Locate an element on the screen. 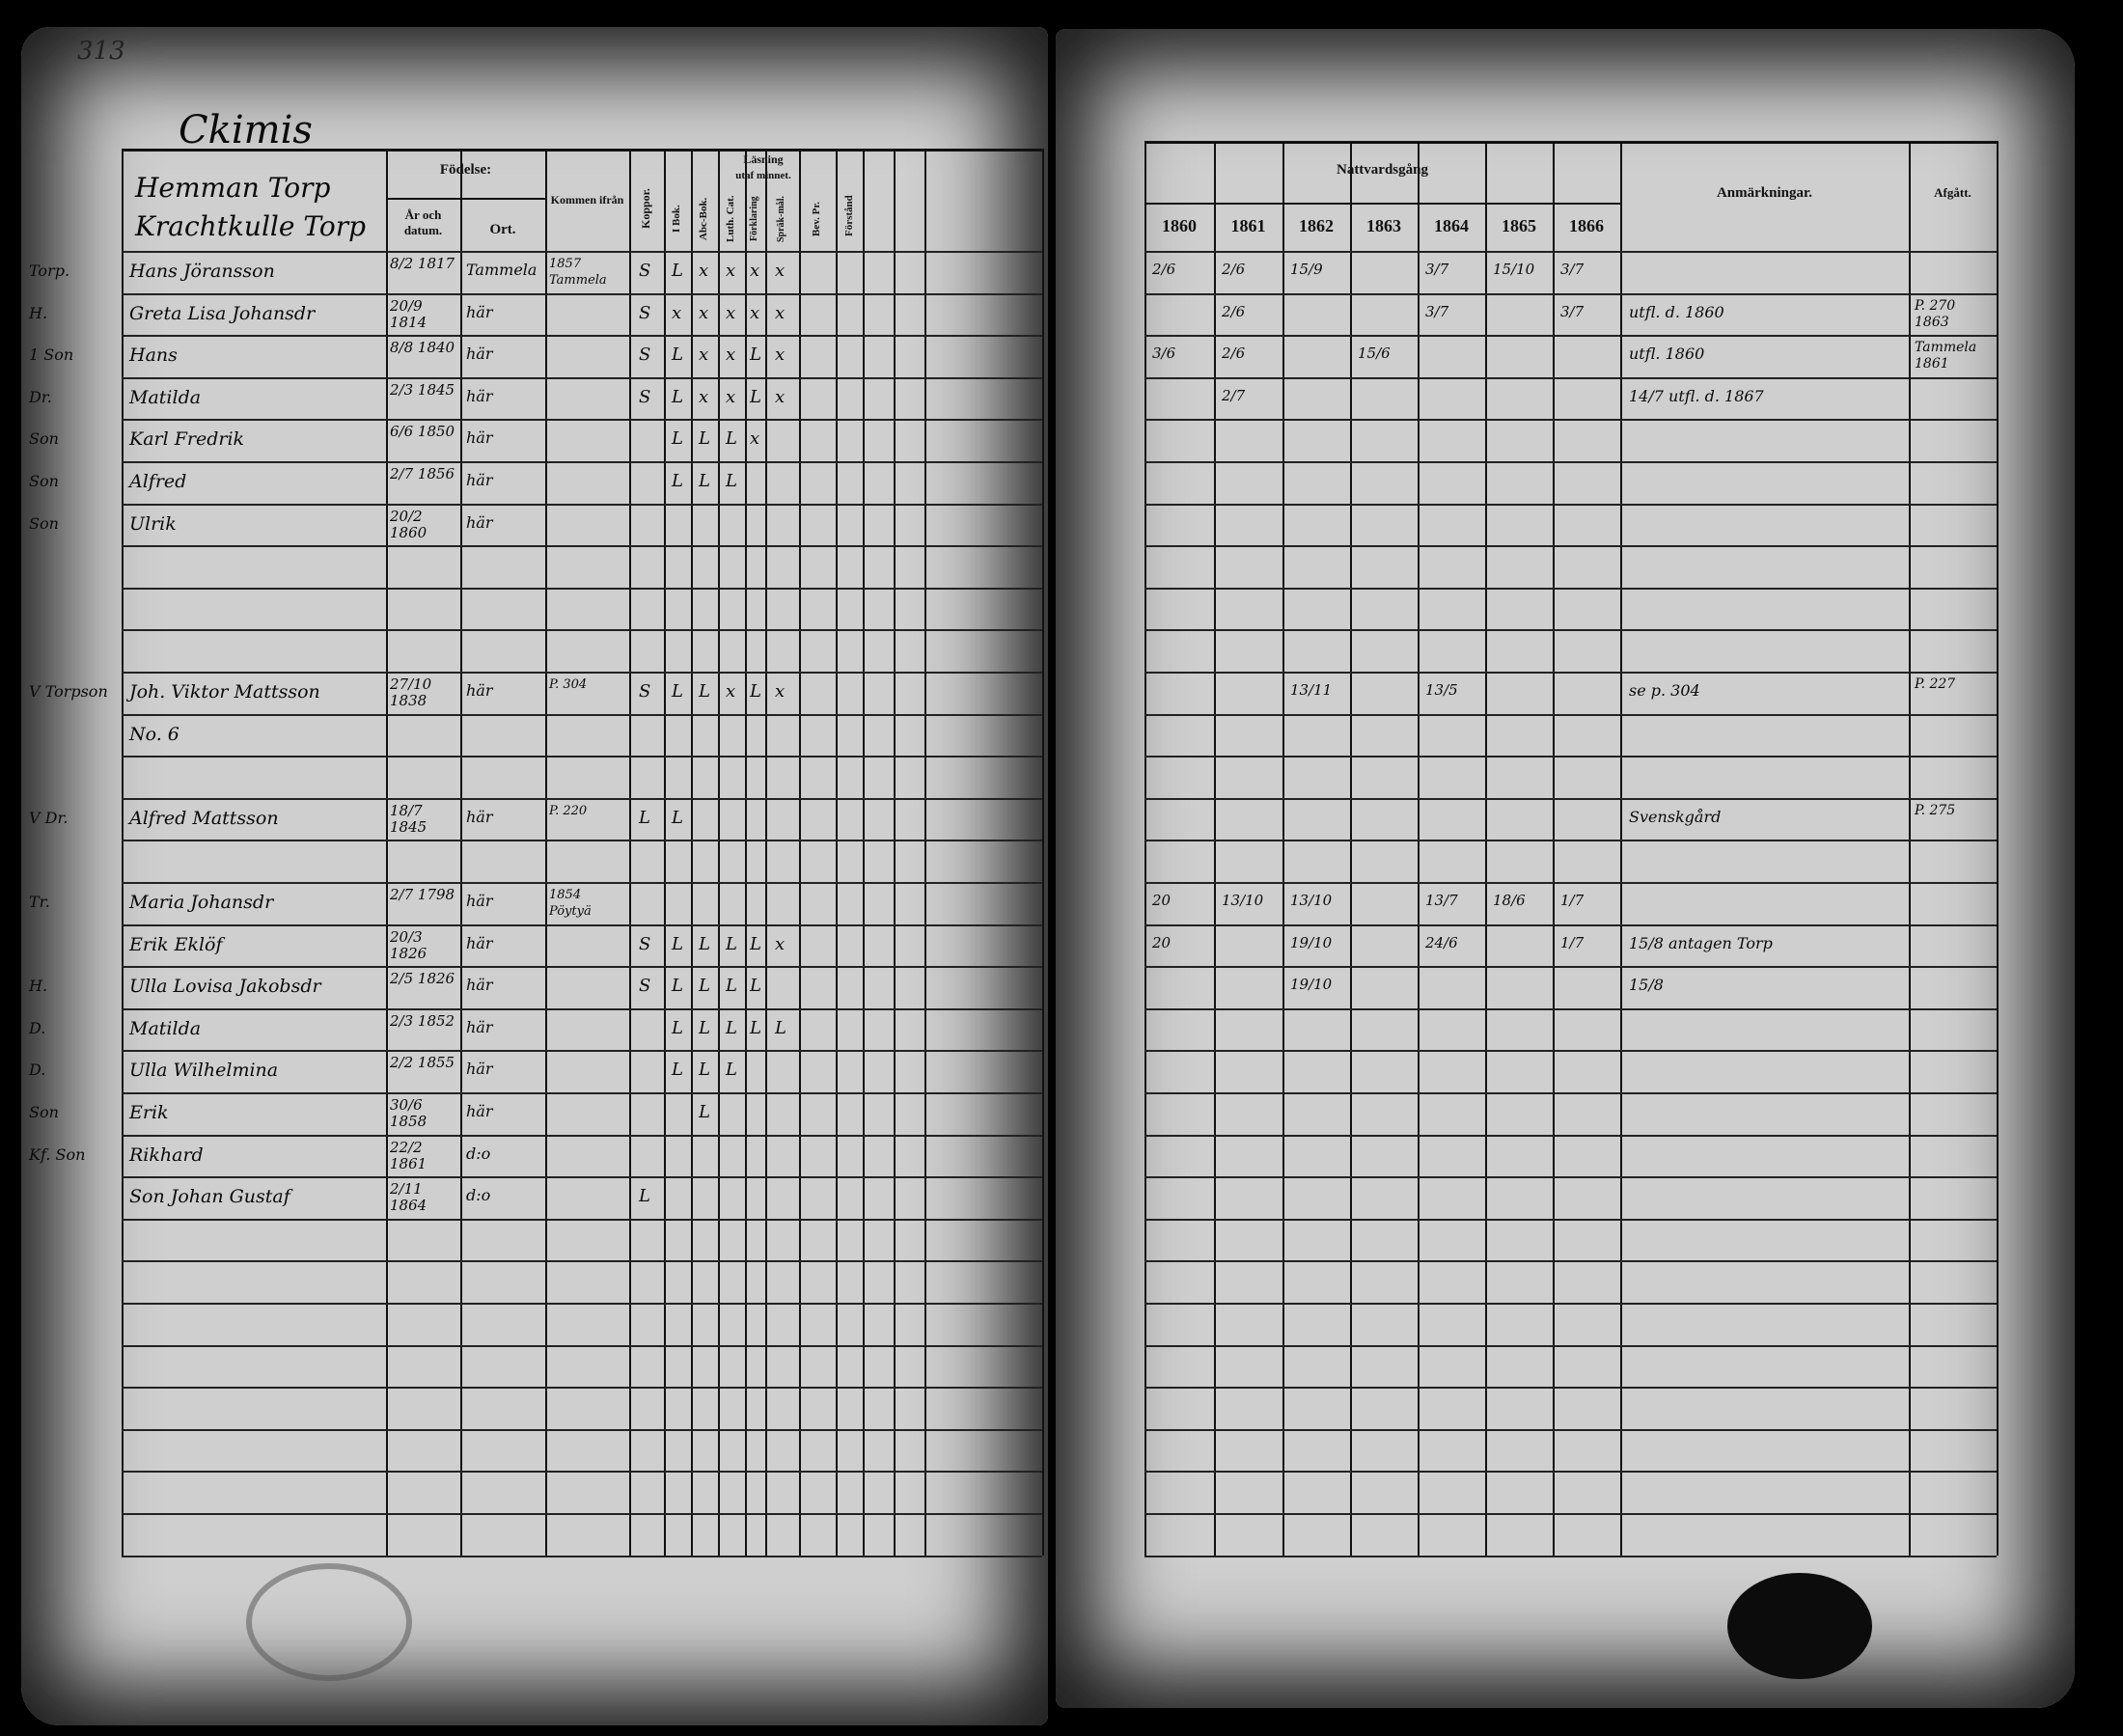 This screenshot has width=2123, height=1736. header-explanation: Förklaring is located at coordinates (754, 219).